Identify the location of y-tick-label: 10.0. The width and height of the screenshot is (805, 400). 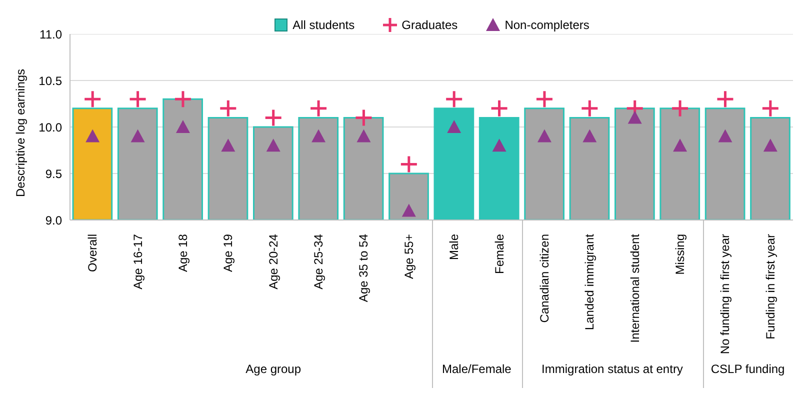
(50, 127).